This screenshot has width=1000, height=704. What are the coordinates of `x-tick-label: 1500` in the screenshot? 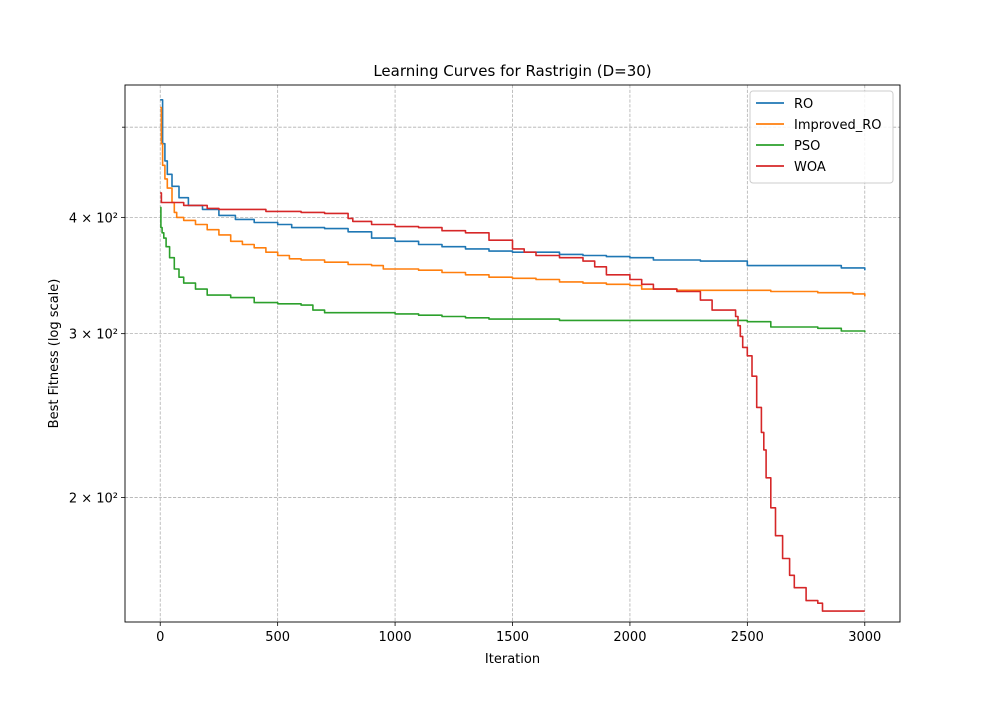 It's located at (512, 637).